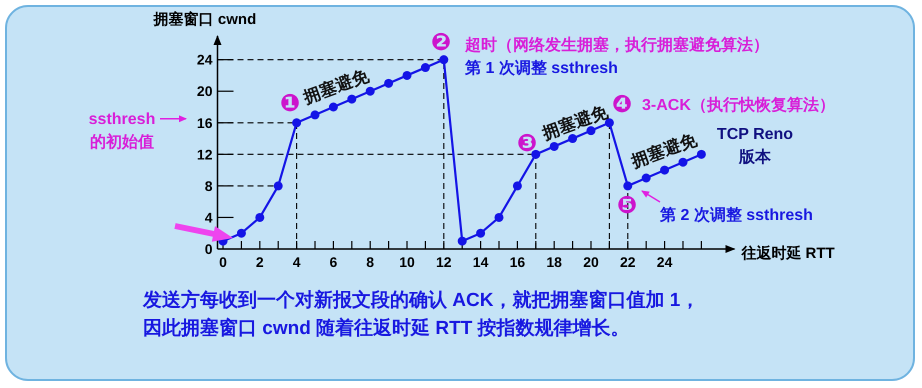 The width and height of the screenshot is (922, 388). Describe the element at coordinates (296, 262) in the screenshot. I see `x-tick-label: 4` at that location.